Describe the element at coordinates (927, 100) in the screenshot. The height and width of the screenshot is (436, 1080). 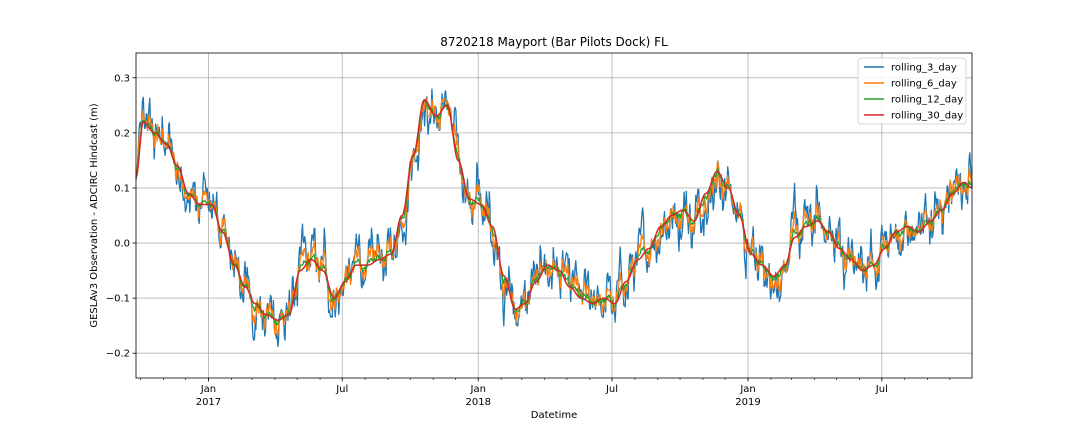
I see `legend-label: rolling_12_day` at that location.